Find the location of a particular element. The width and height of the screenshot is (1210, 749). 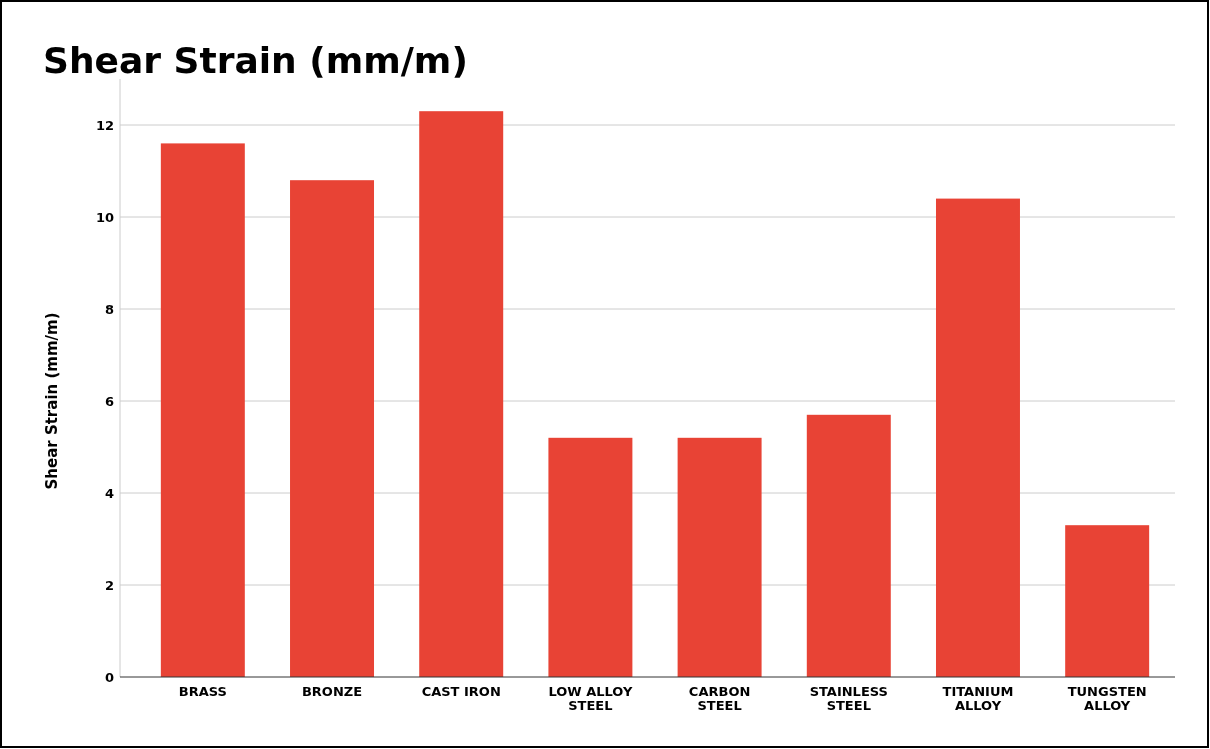

x-tick-label: BRASS is located at coordinates (202, 691).